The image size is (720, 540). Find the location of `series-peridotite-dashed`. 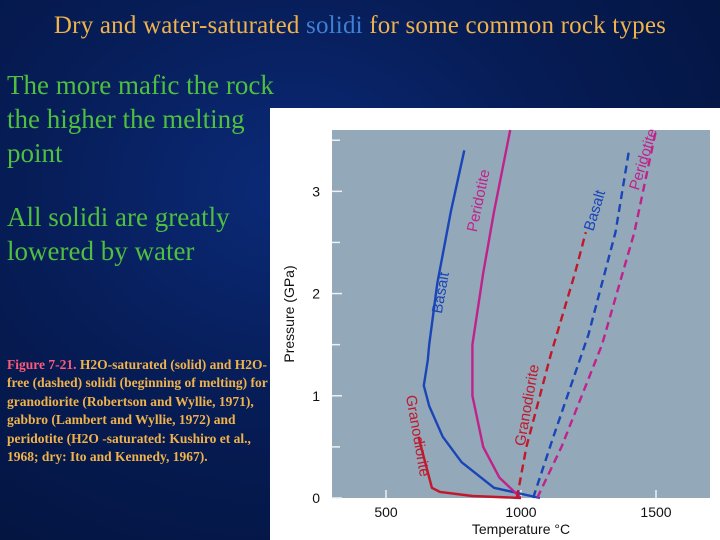

series-peridotite-dashed is located at coordinates (597, 314).